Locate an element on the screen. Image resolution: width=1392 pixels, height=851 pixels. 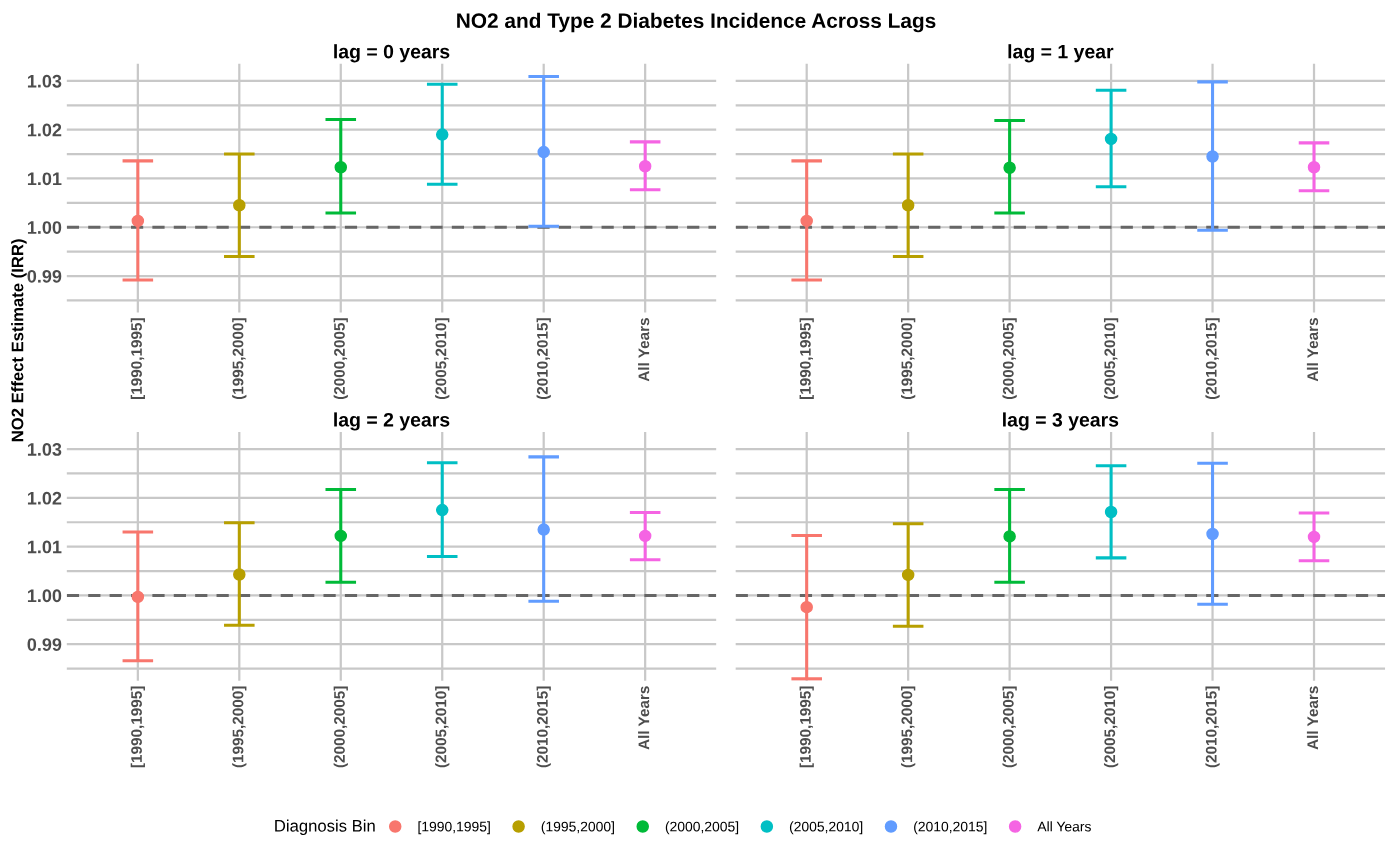
chart-title: lag = 3 years is located at coordinates (1061, 421).